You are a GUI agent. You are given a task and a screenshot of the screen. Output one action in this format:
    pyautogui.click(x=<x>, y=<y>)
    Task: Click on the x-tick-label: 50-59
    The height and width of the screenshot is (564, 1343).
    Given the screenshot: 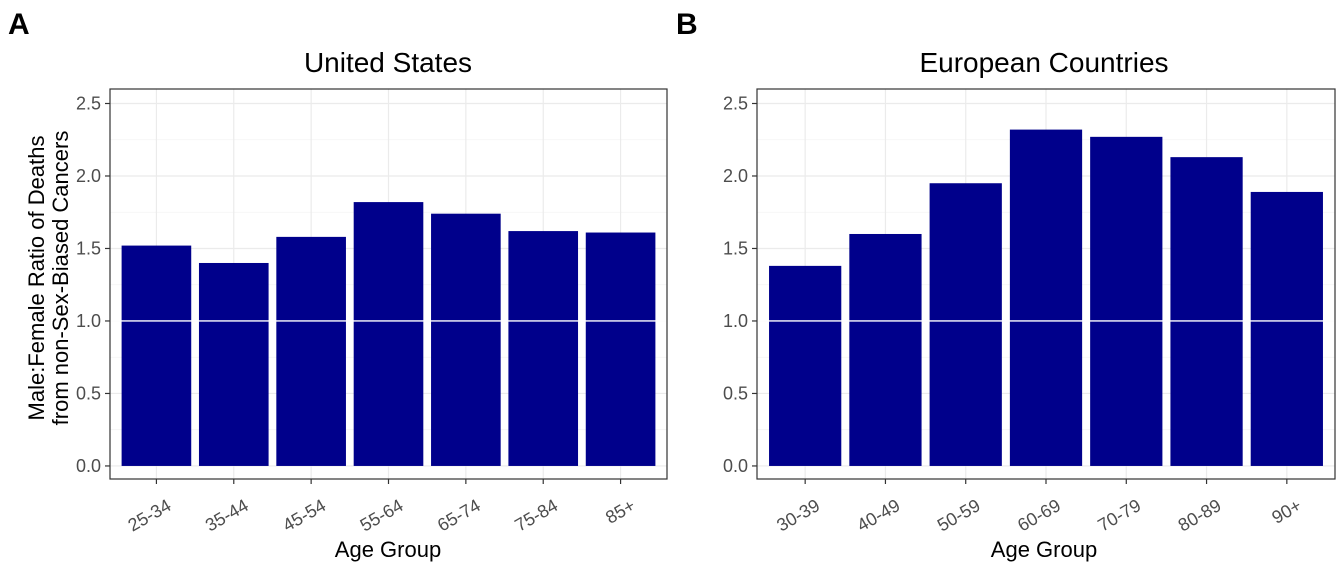 What is the action you would take?
    pyautogui.click(x=959, y=515)
    